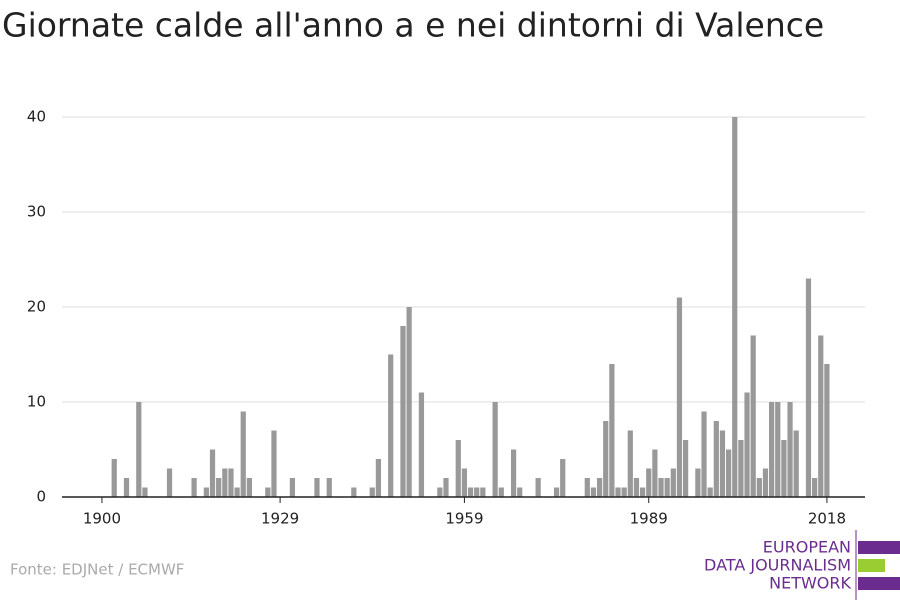 The height and width of the screenshot is (600, 900). I want to click on y-tick-label: 40, so click(36, 117).